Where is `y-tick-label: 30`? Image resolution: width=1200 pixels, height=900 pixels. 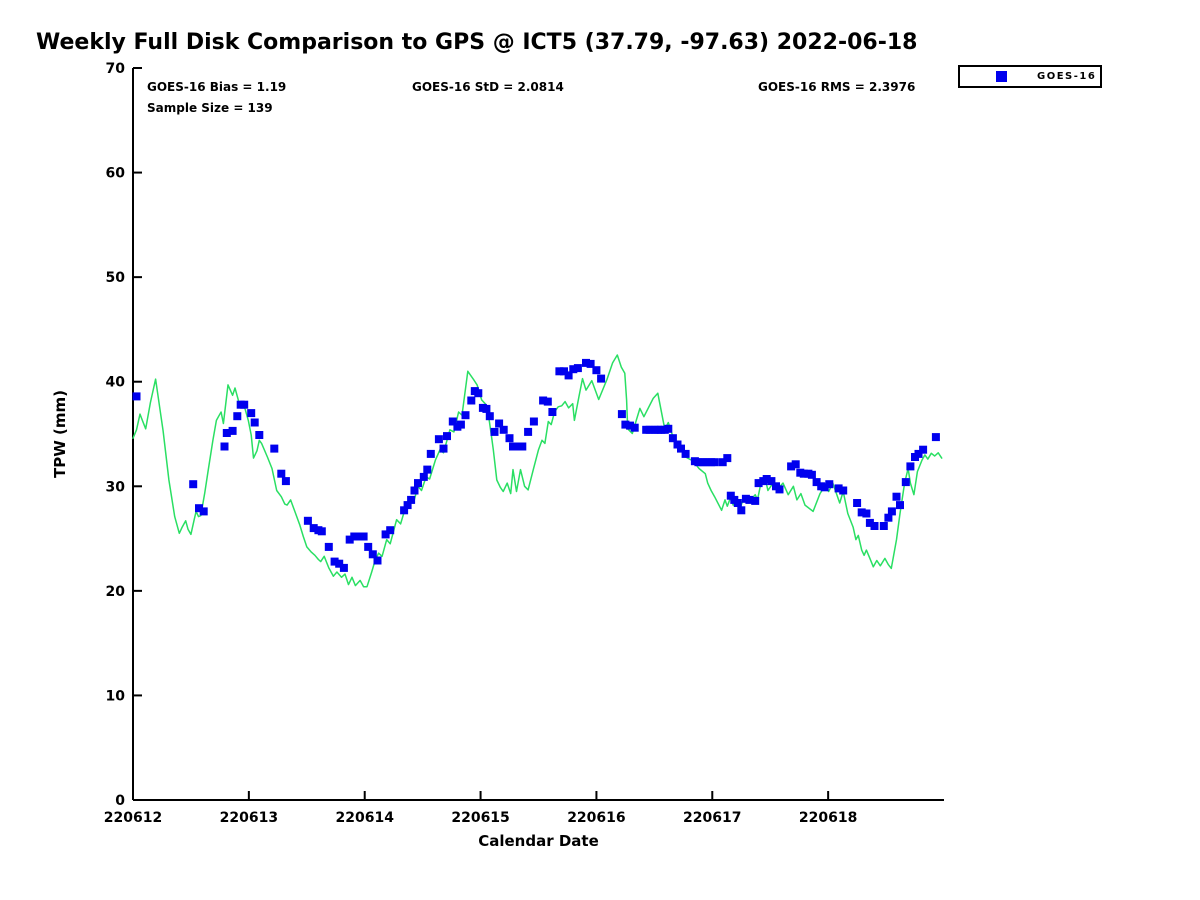
y-tick-label: 30 is located at coordinates (116, 487).